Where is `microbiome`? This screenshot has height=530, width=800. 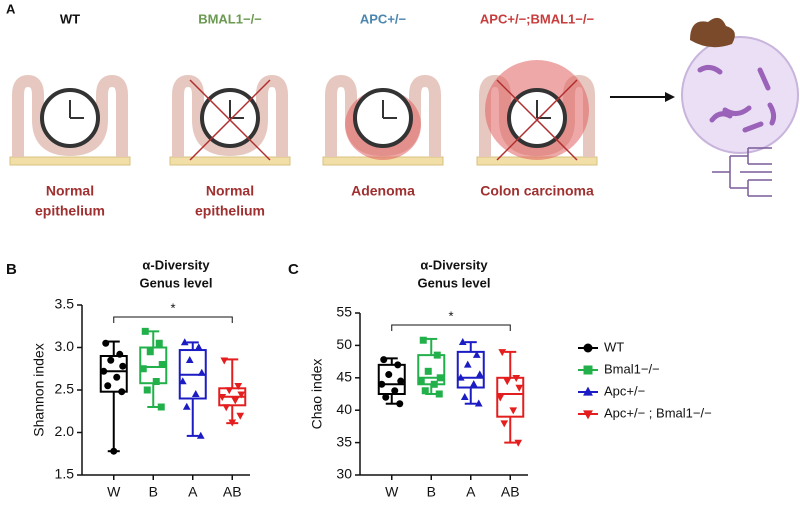 microbiome is located at coordinates (740, 95).